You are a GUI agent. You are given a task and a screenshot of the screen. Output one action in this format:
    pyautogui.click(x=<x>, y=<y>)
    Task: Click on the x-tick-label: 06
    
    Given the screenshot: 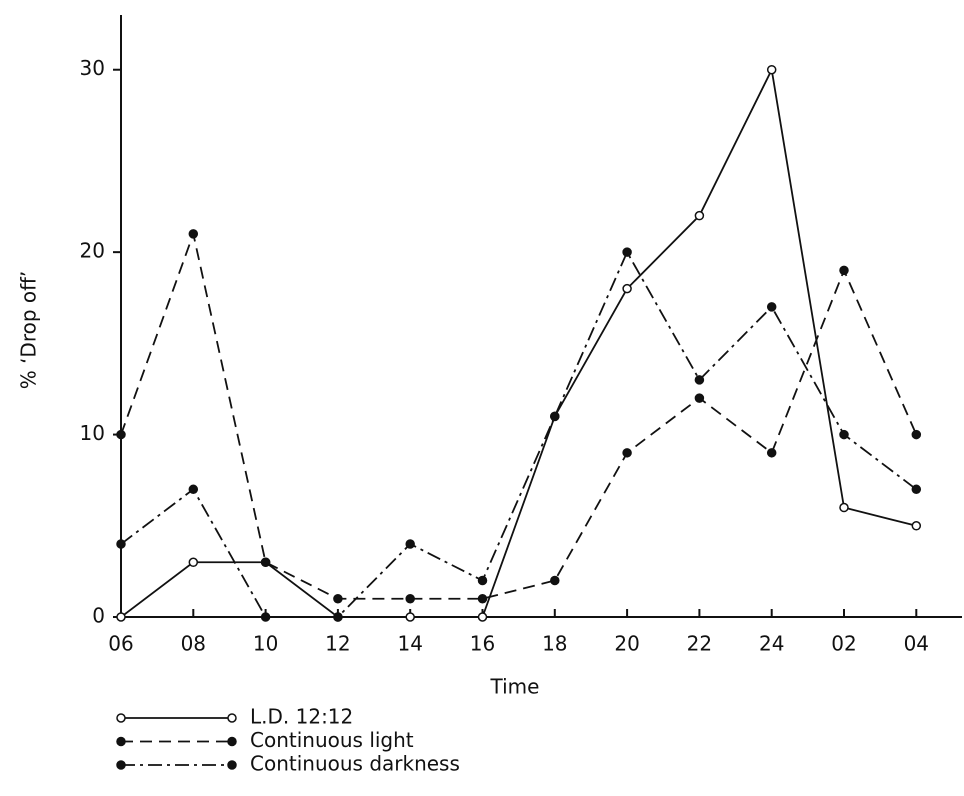 What is the action you would take?
    pyautogui.click(x=120, y=644)
    